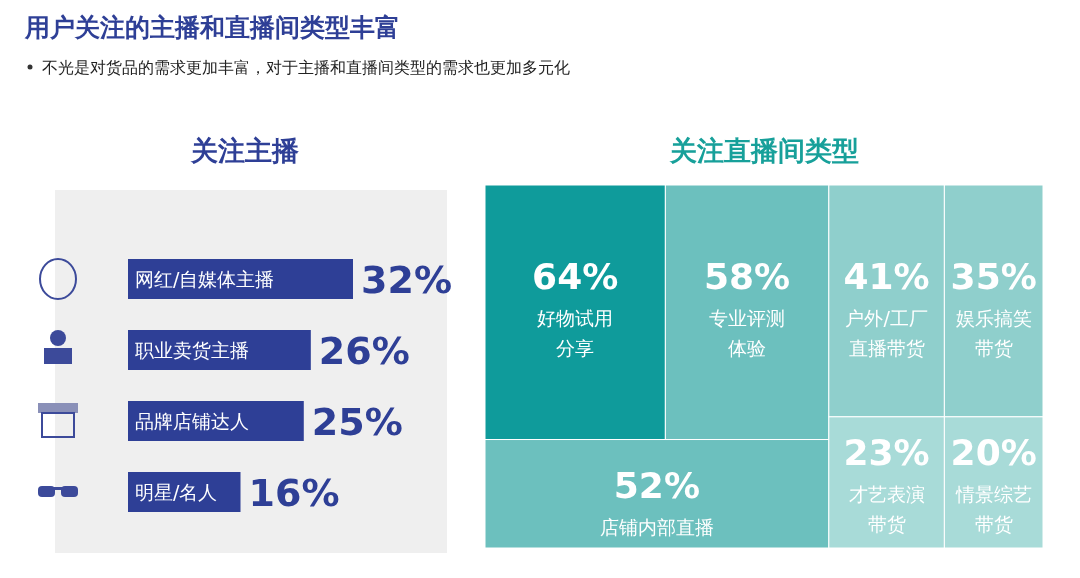 This screenshot has width=1080, height=578. Describe the element at coordinates (993, 452) in the screenshot. I see `data-label: 20%` at that location.